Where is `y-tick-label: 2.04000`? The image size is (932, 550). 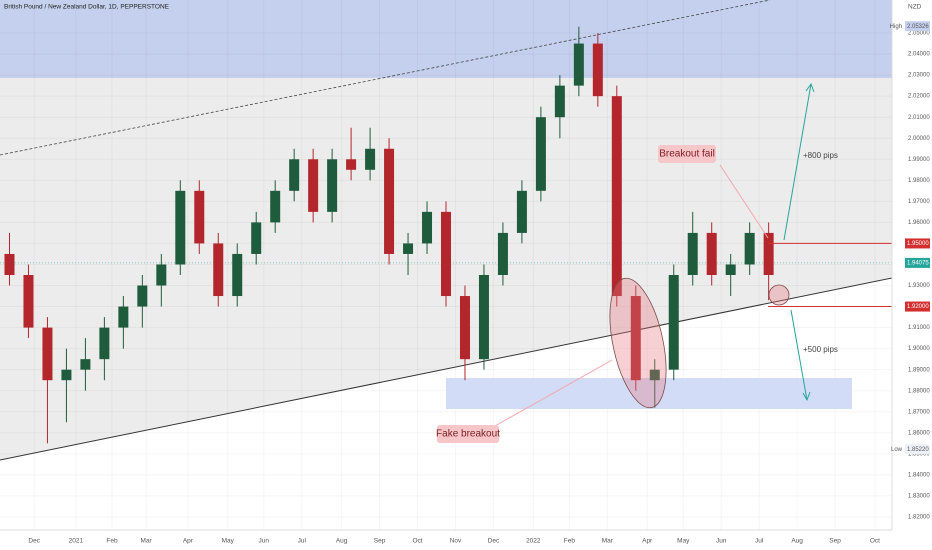 y-tick-label: 2.04000 is located at coordinates (919, 55).